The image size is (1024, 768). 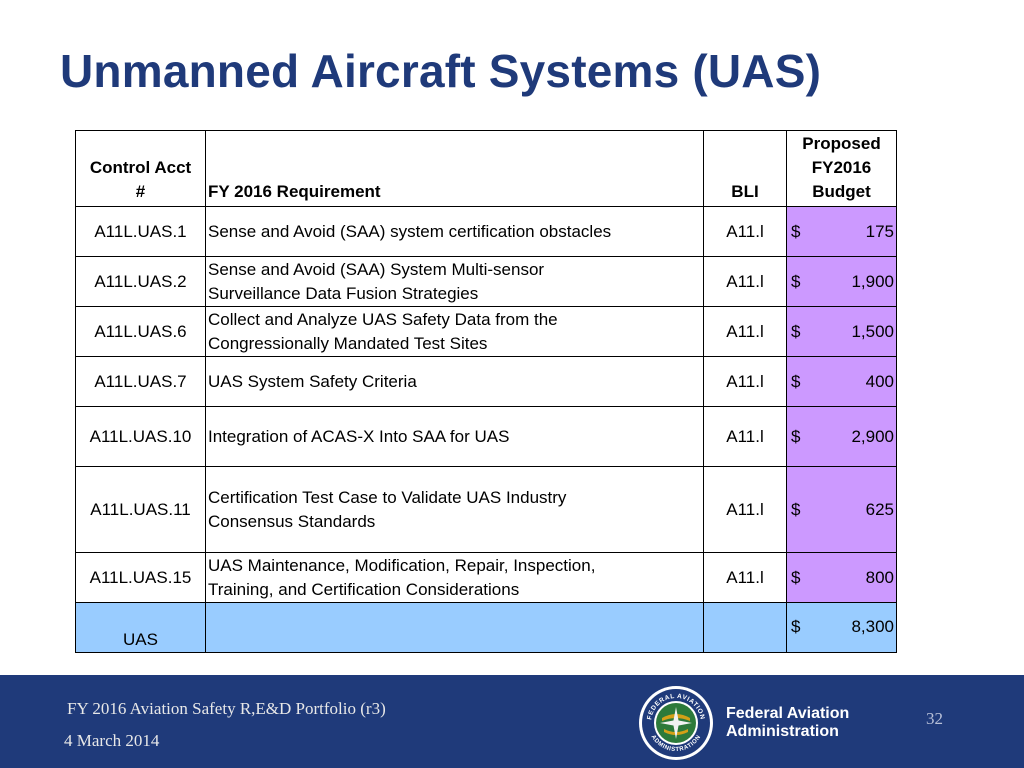 What do you see at coordinates (879, 381) in the screenshot?
I see `budget-amount: 400` at bounding box center [879, 381].